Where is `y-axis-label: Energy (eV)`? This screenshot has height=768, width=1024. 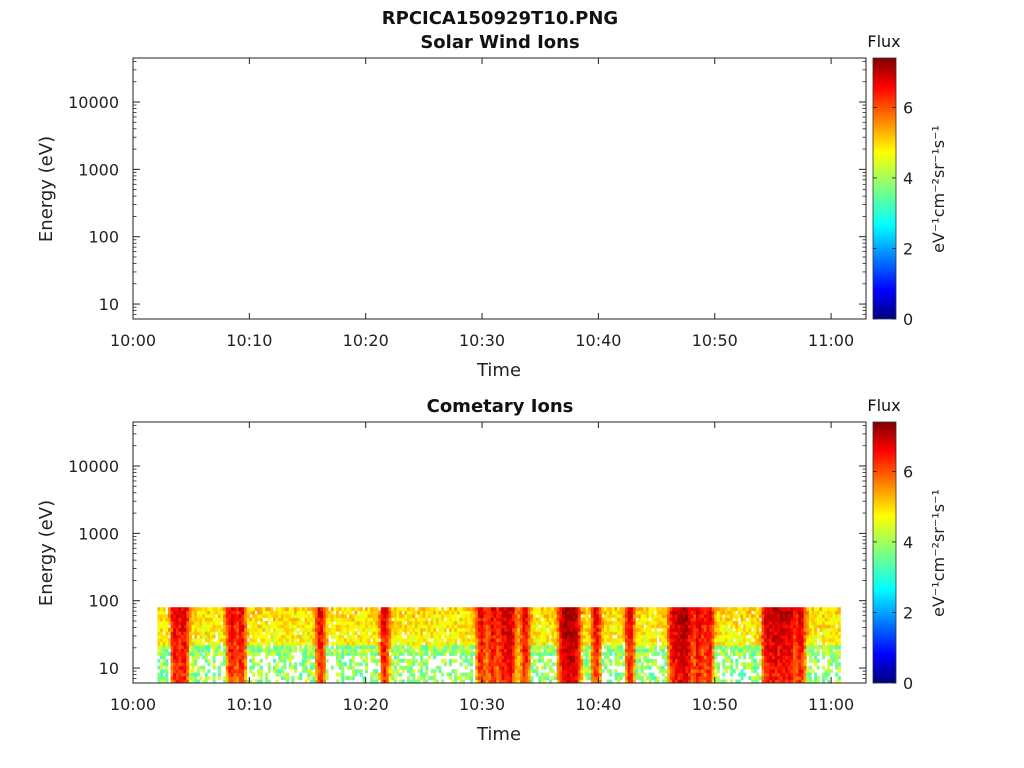
y-axis-label: Energy (eV) is located at coordinates (46, 189).